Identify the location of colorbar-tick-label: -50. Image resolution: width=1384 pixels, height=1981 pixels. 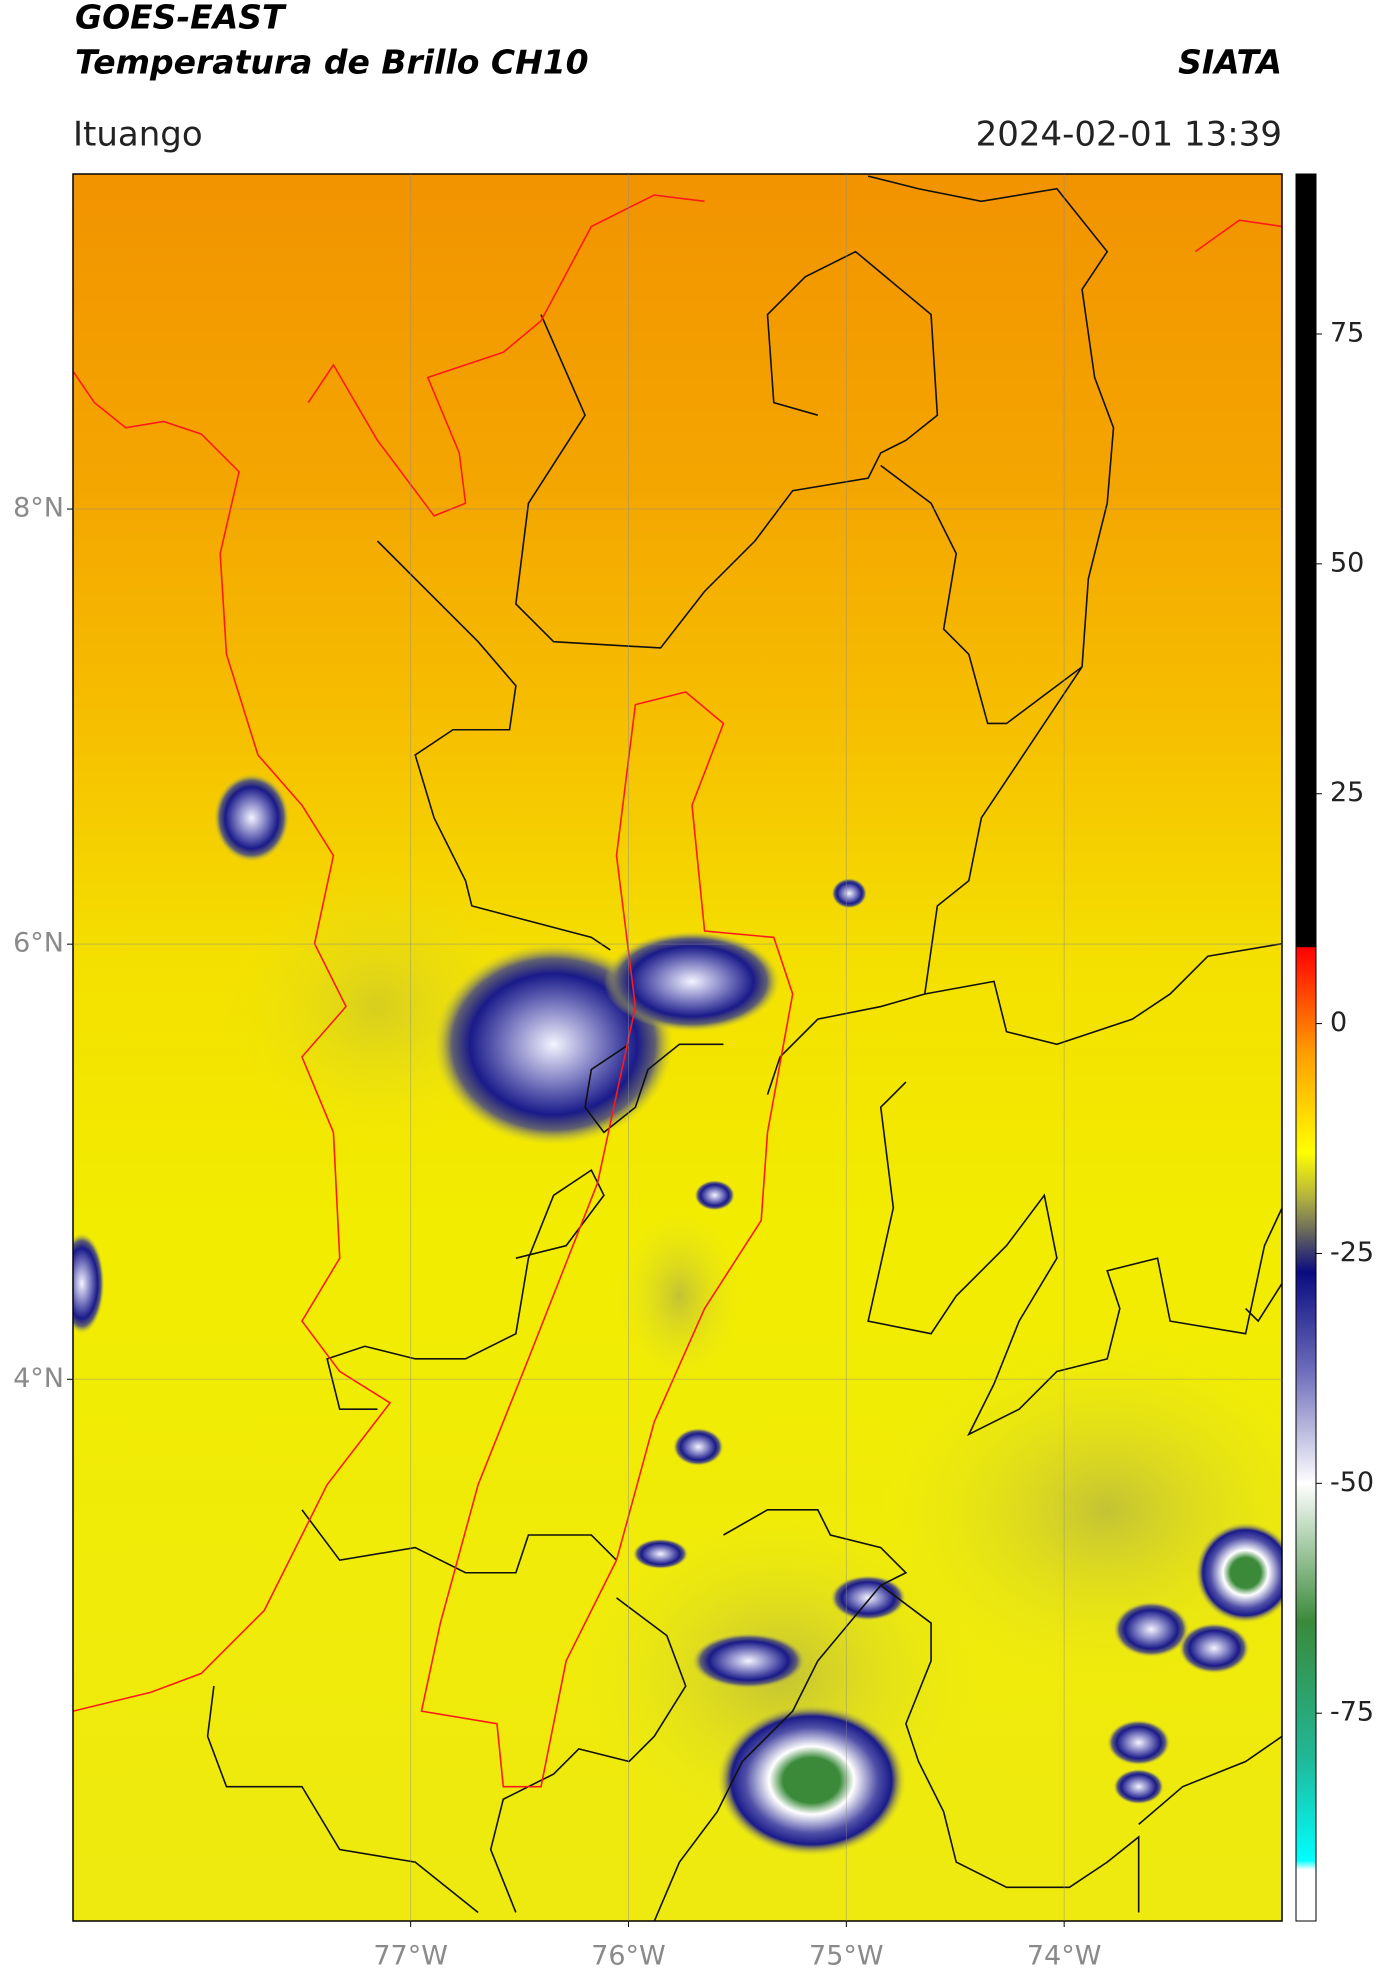
(1352, 1482).